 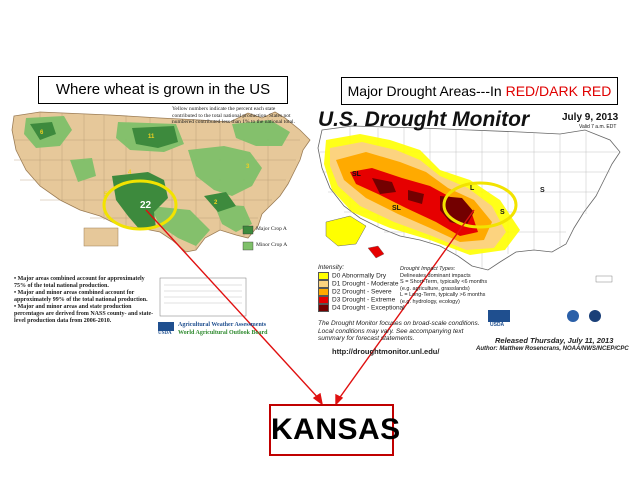 I want to click on d0-swatch, so click(x=323, y=276).